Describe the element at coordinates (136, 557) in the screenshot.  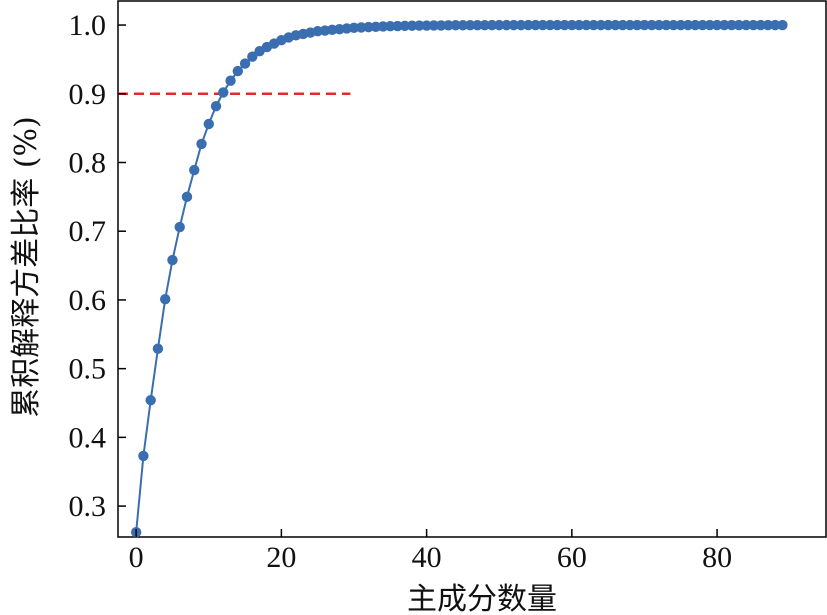
I see `x-tick-label: 0` at that location.